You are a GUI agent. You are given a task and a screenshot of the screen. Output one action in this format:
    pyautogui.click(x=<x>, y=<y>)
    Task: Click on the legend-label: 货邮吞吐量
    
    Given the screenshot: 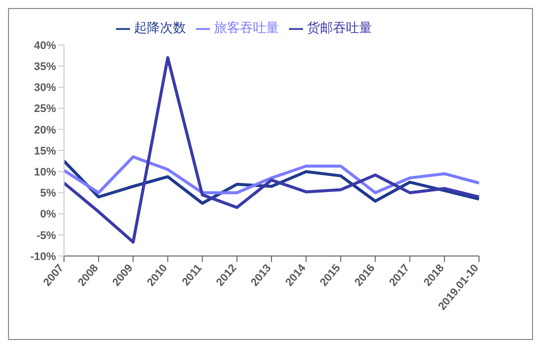 What is the action you would take?
    pyautogui.click(x=339, y=27)
    